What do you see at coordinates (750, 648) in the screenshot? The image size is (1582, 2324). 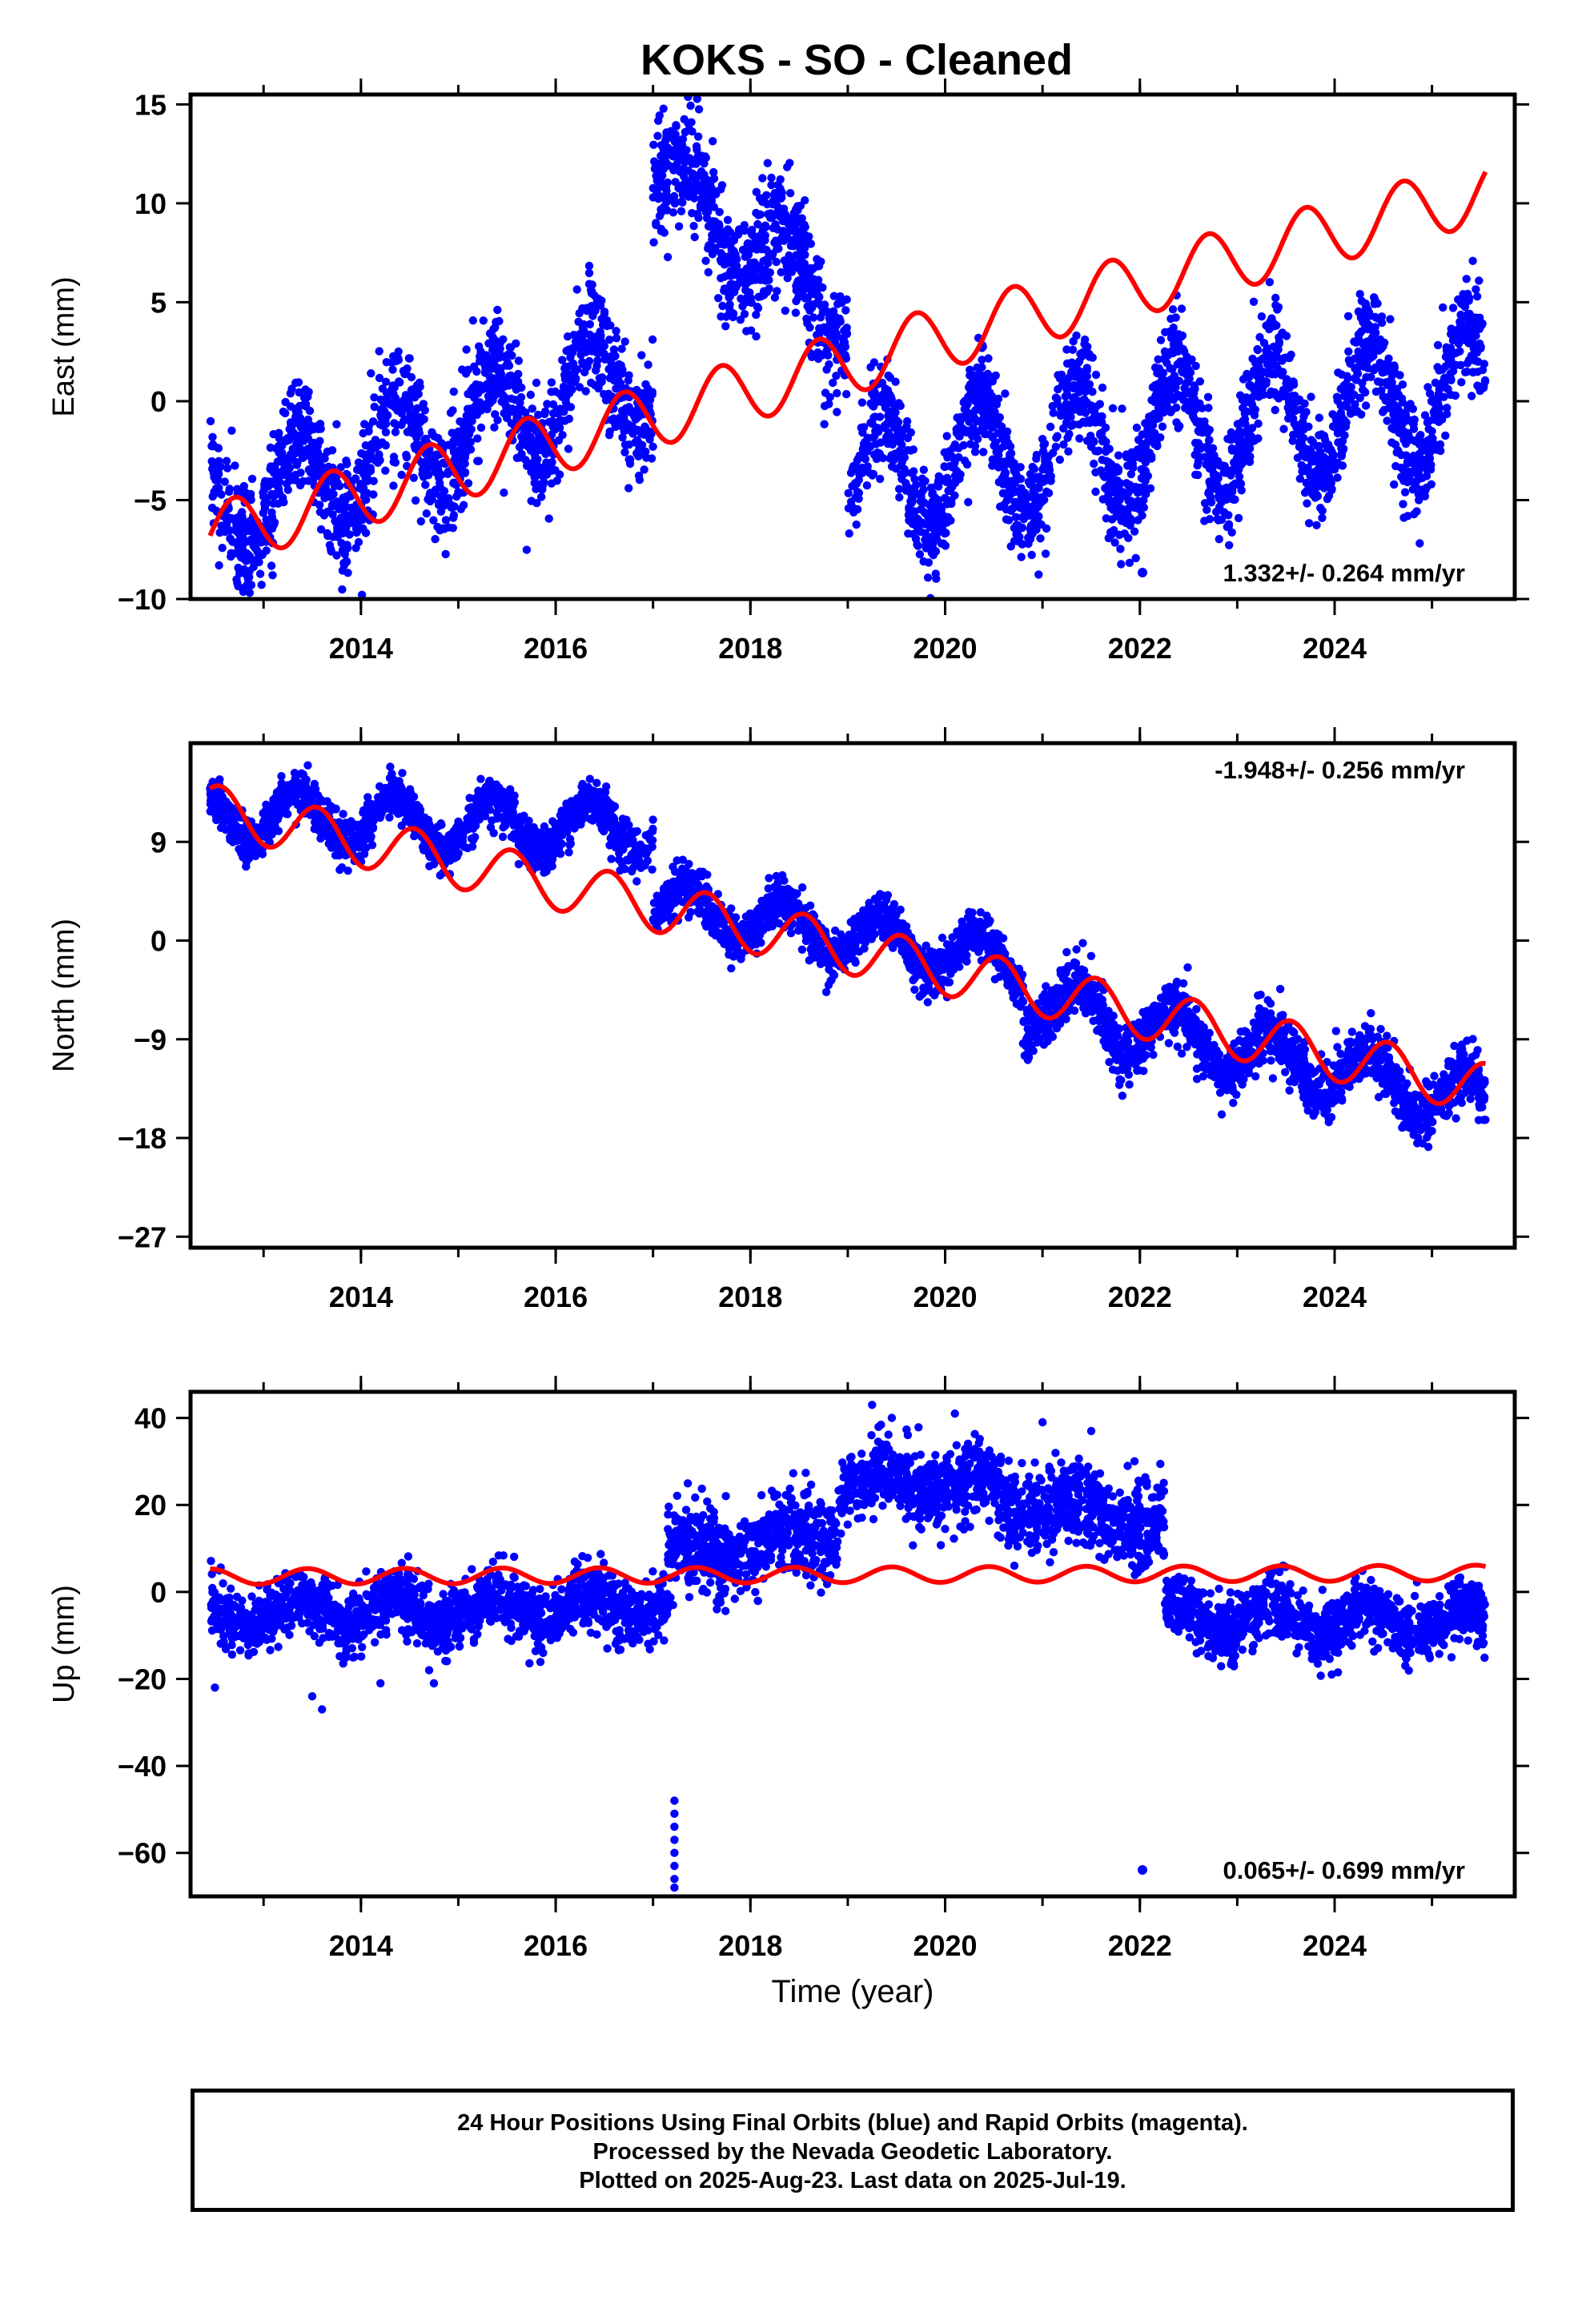 I see `x-tick-label: 2018` at bounding box center [750, 648].